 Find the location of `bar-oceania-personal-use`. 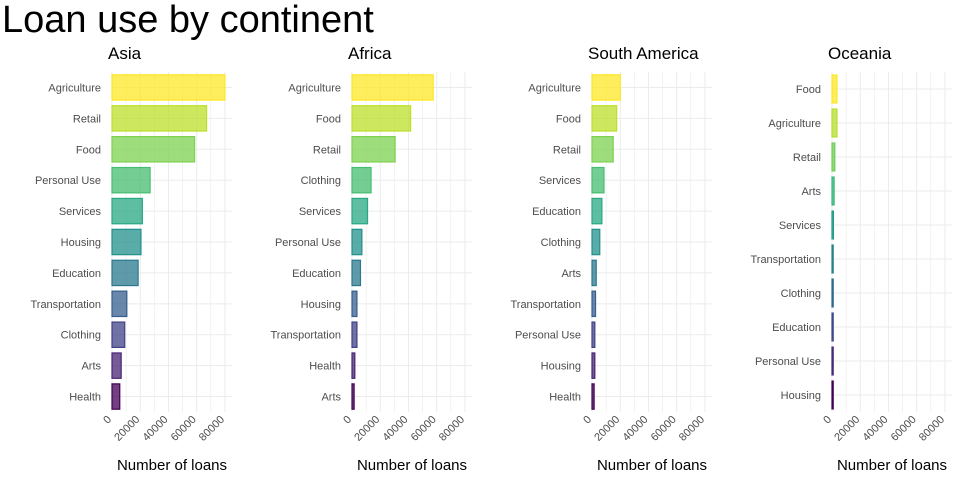

bar-oceania-personal-use is located at coordinates (832, 361).